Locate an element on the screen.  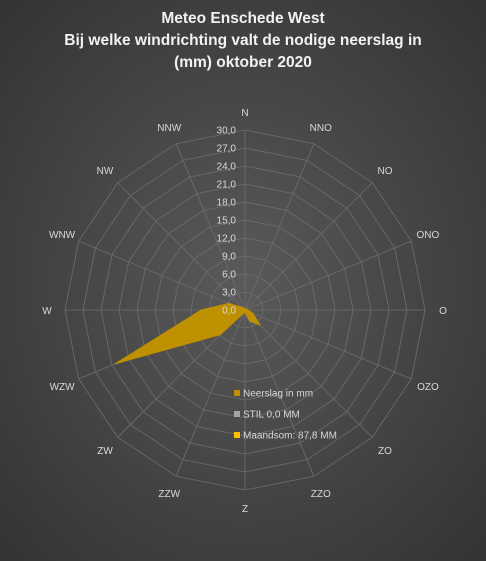
spoke-nno is located at coordinates (279, 227).